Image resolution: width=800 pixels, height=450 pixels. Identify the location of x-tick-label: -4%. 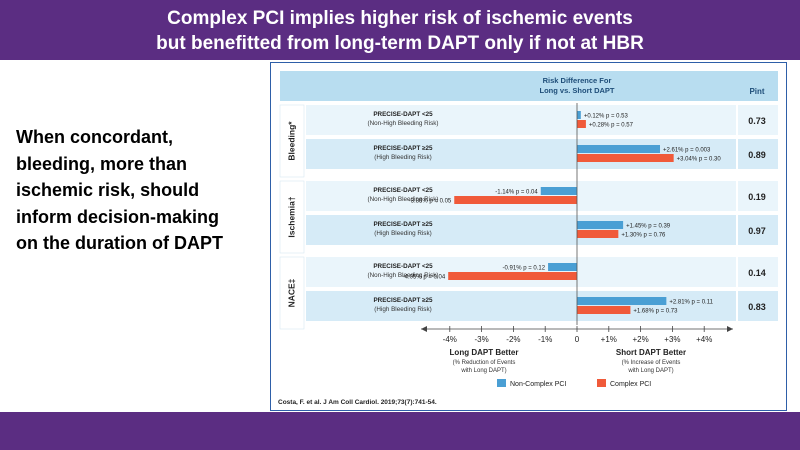
(450, 339).